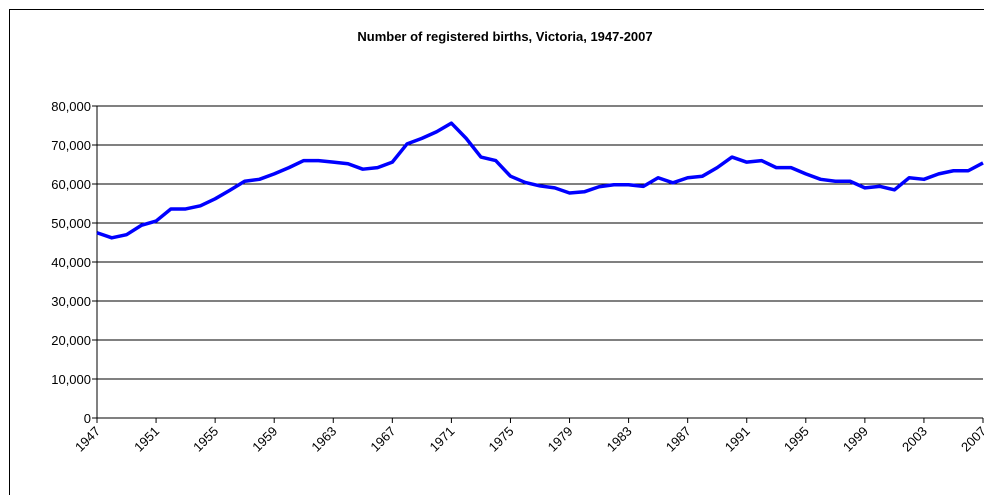  I want to click on y-tick-label: 40,000, so click(71, 262).